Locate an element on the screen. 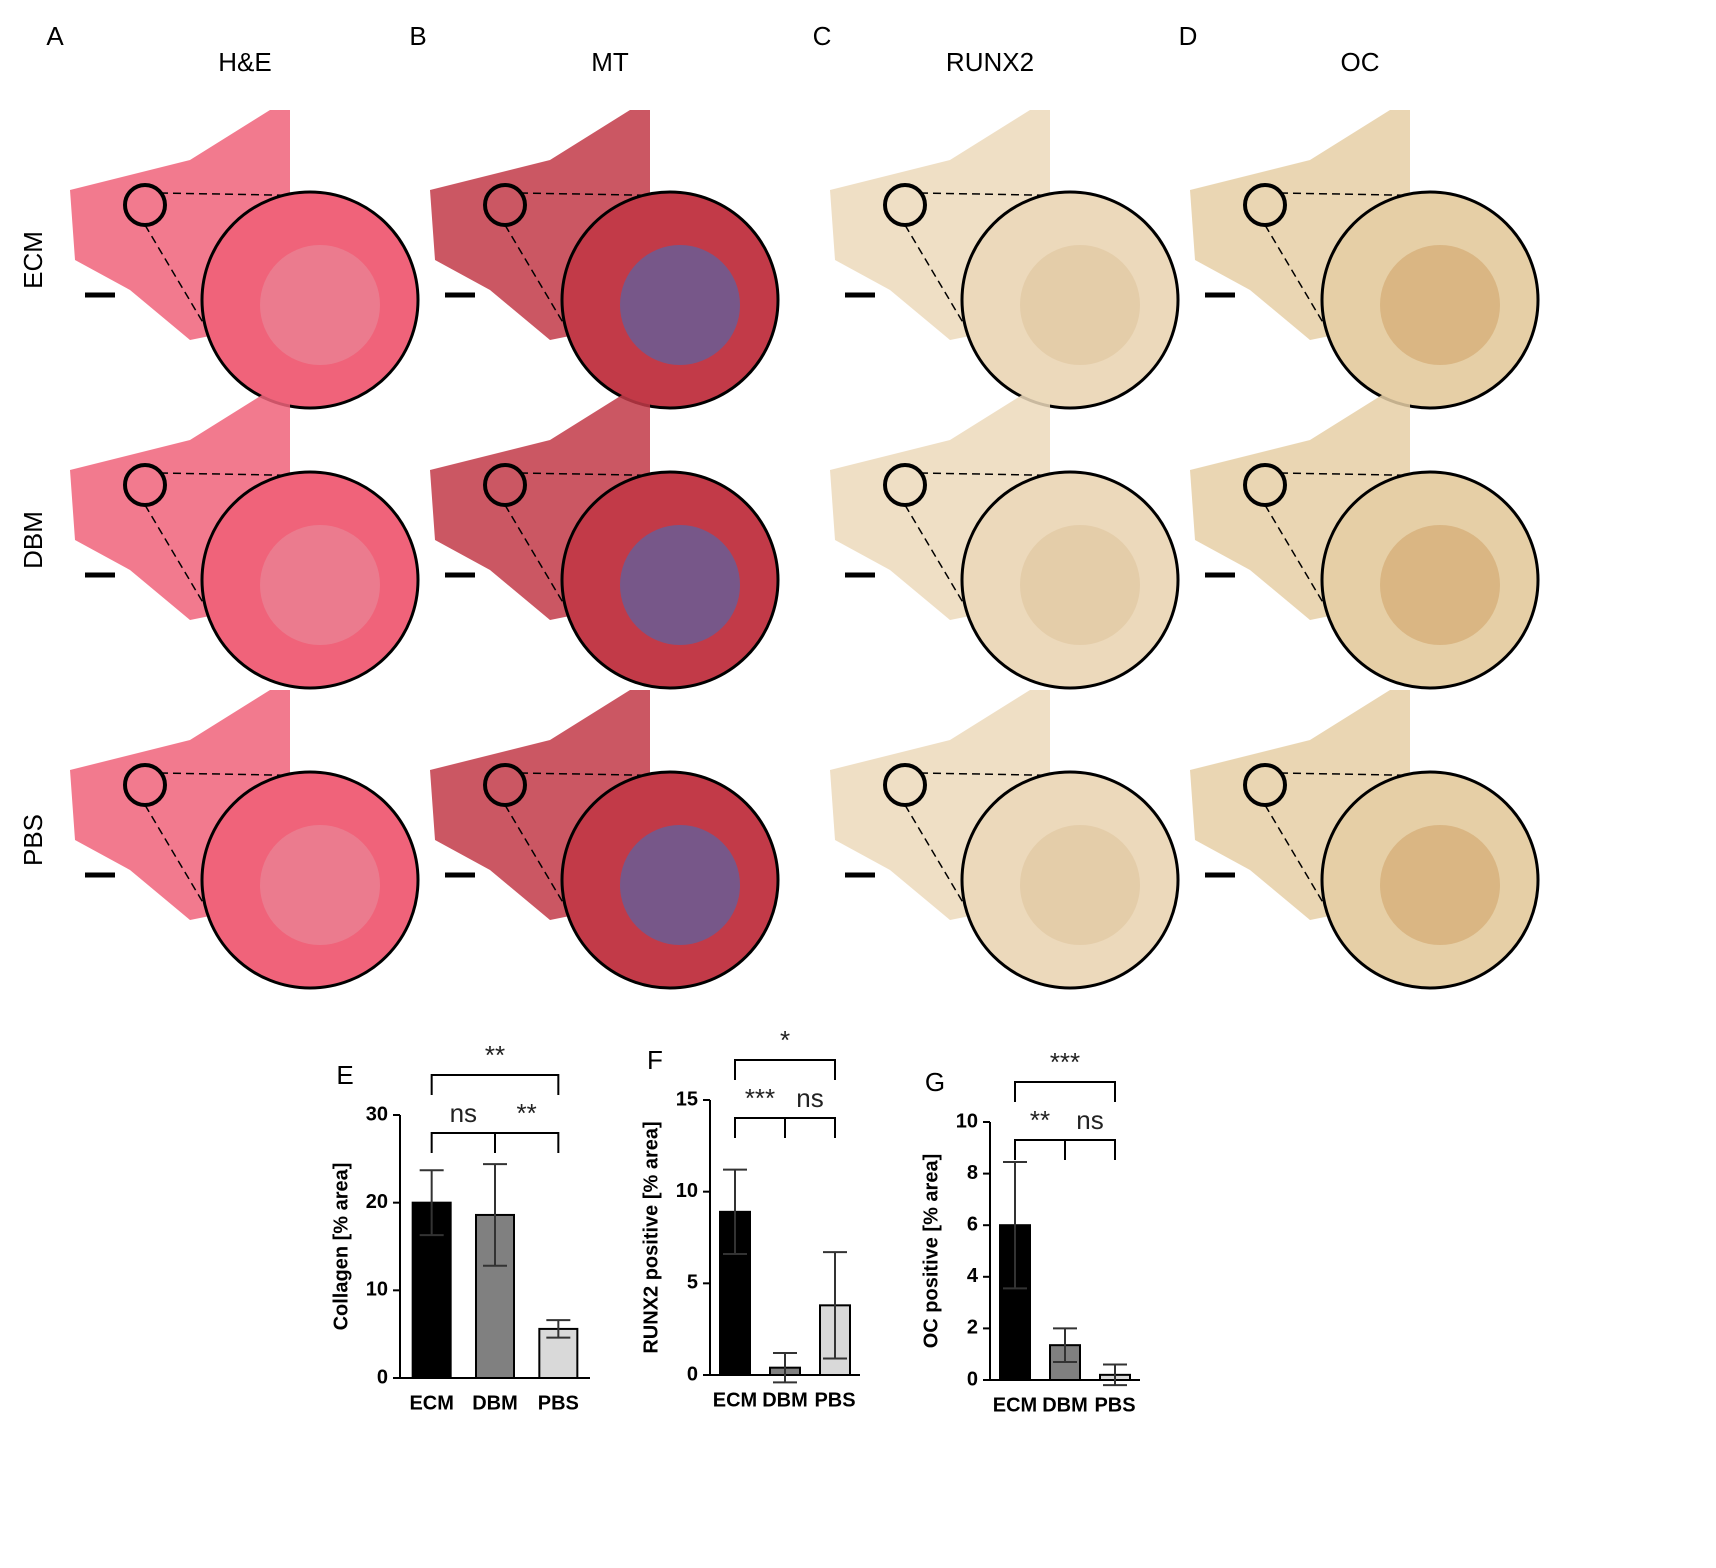 This screenshot has width=1716, height=1568. y-tick-label: 8 is located at coordinates (972, 1173).